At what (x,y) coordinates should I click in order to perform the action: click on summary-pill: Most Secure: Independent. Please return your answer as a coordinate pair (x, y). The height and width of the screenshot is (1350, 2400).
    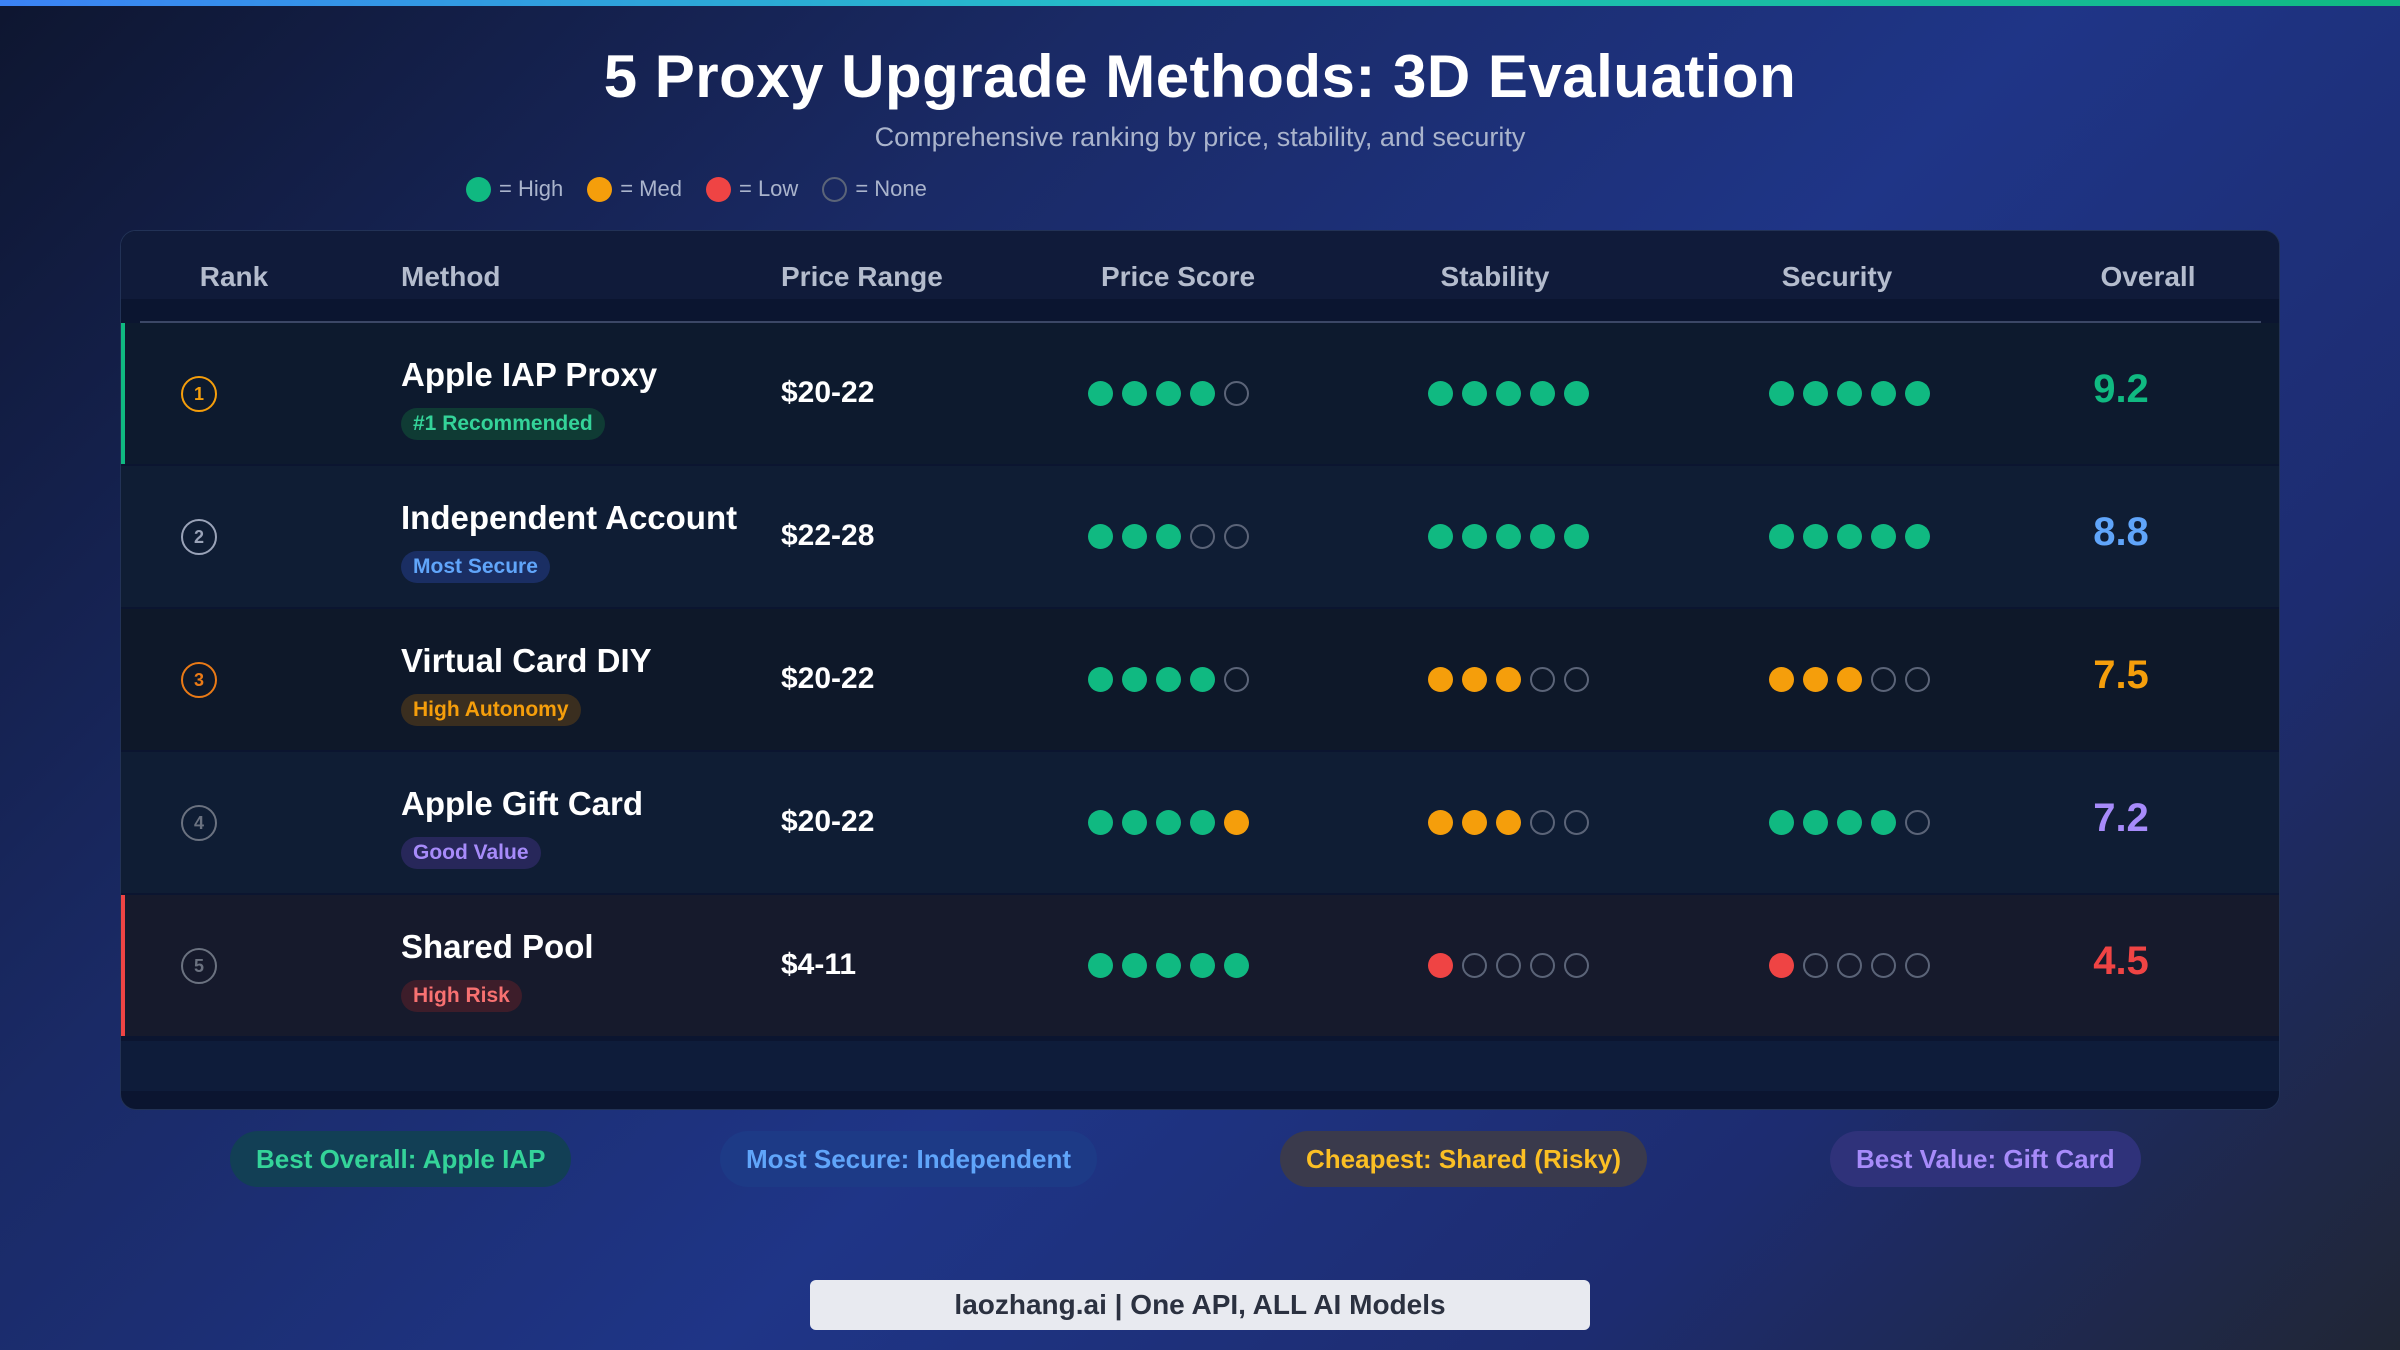
    Looking at the image, I should click on (909, 1159).